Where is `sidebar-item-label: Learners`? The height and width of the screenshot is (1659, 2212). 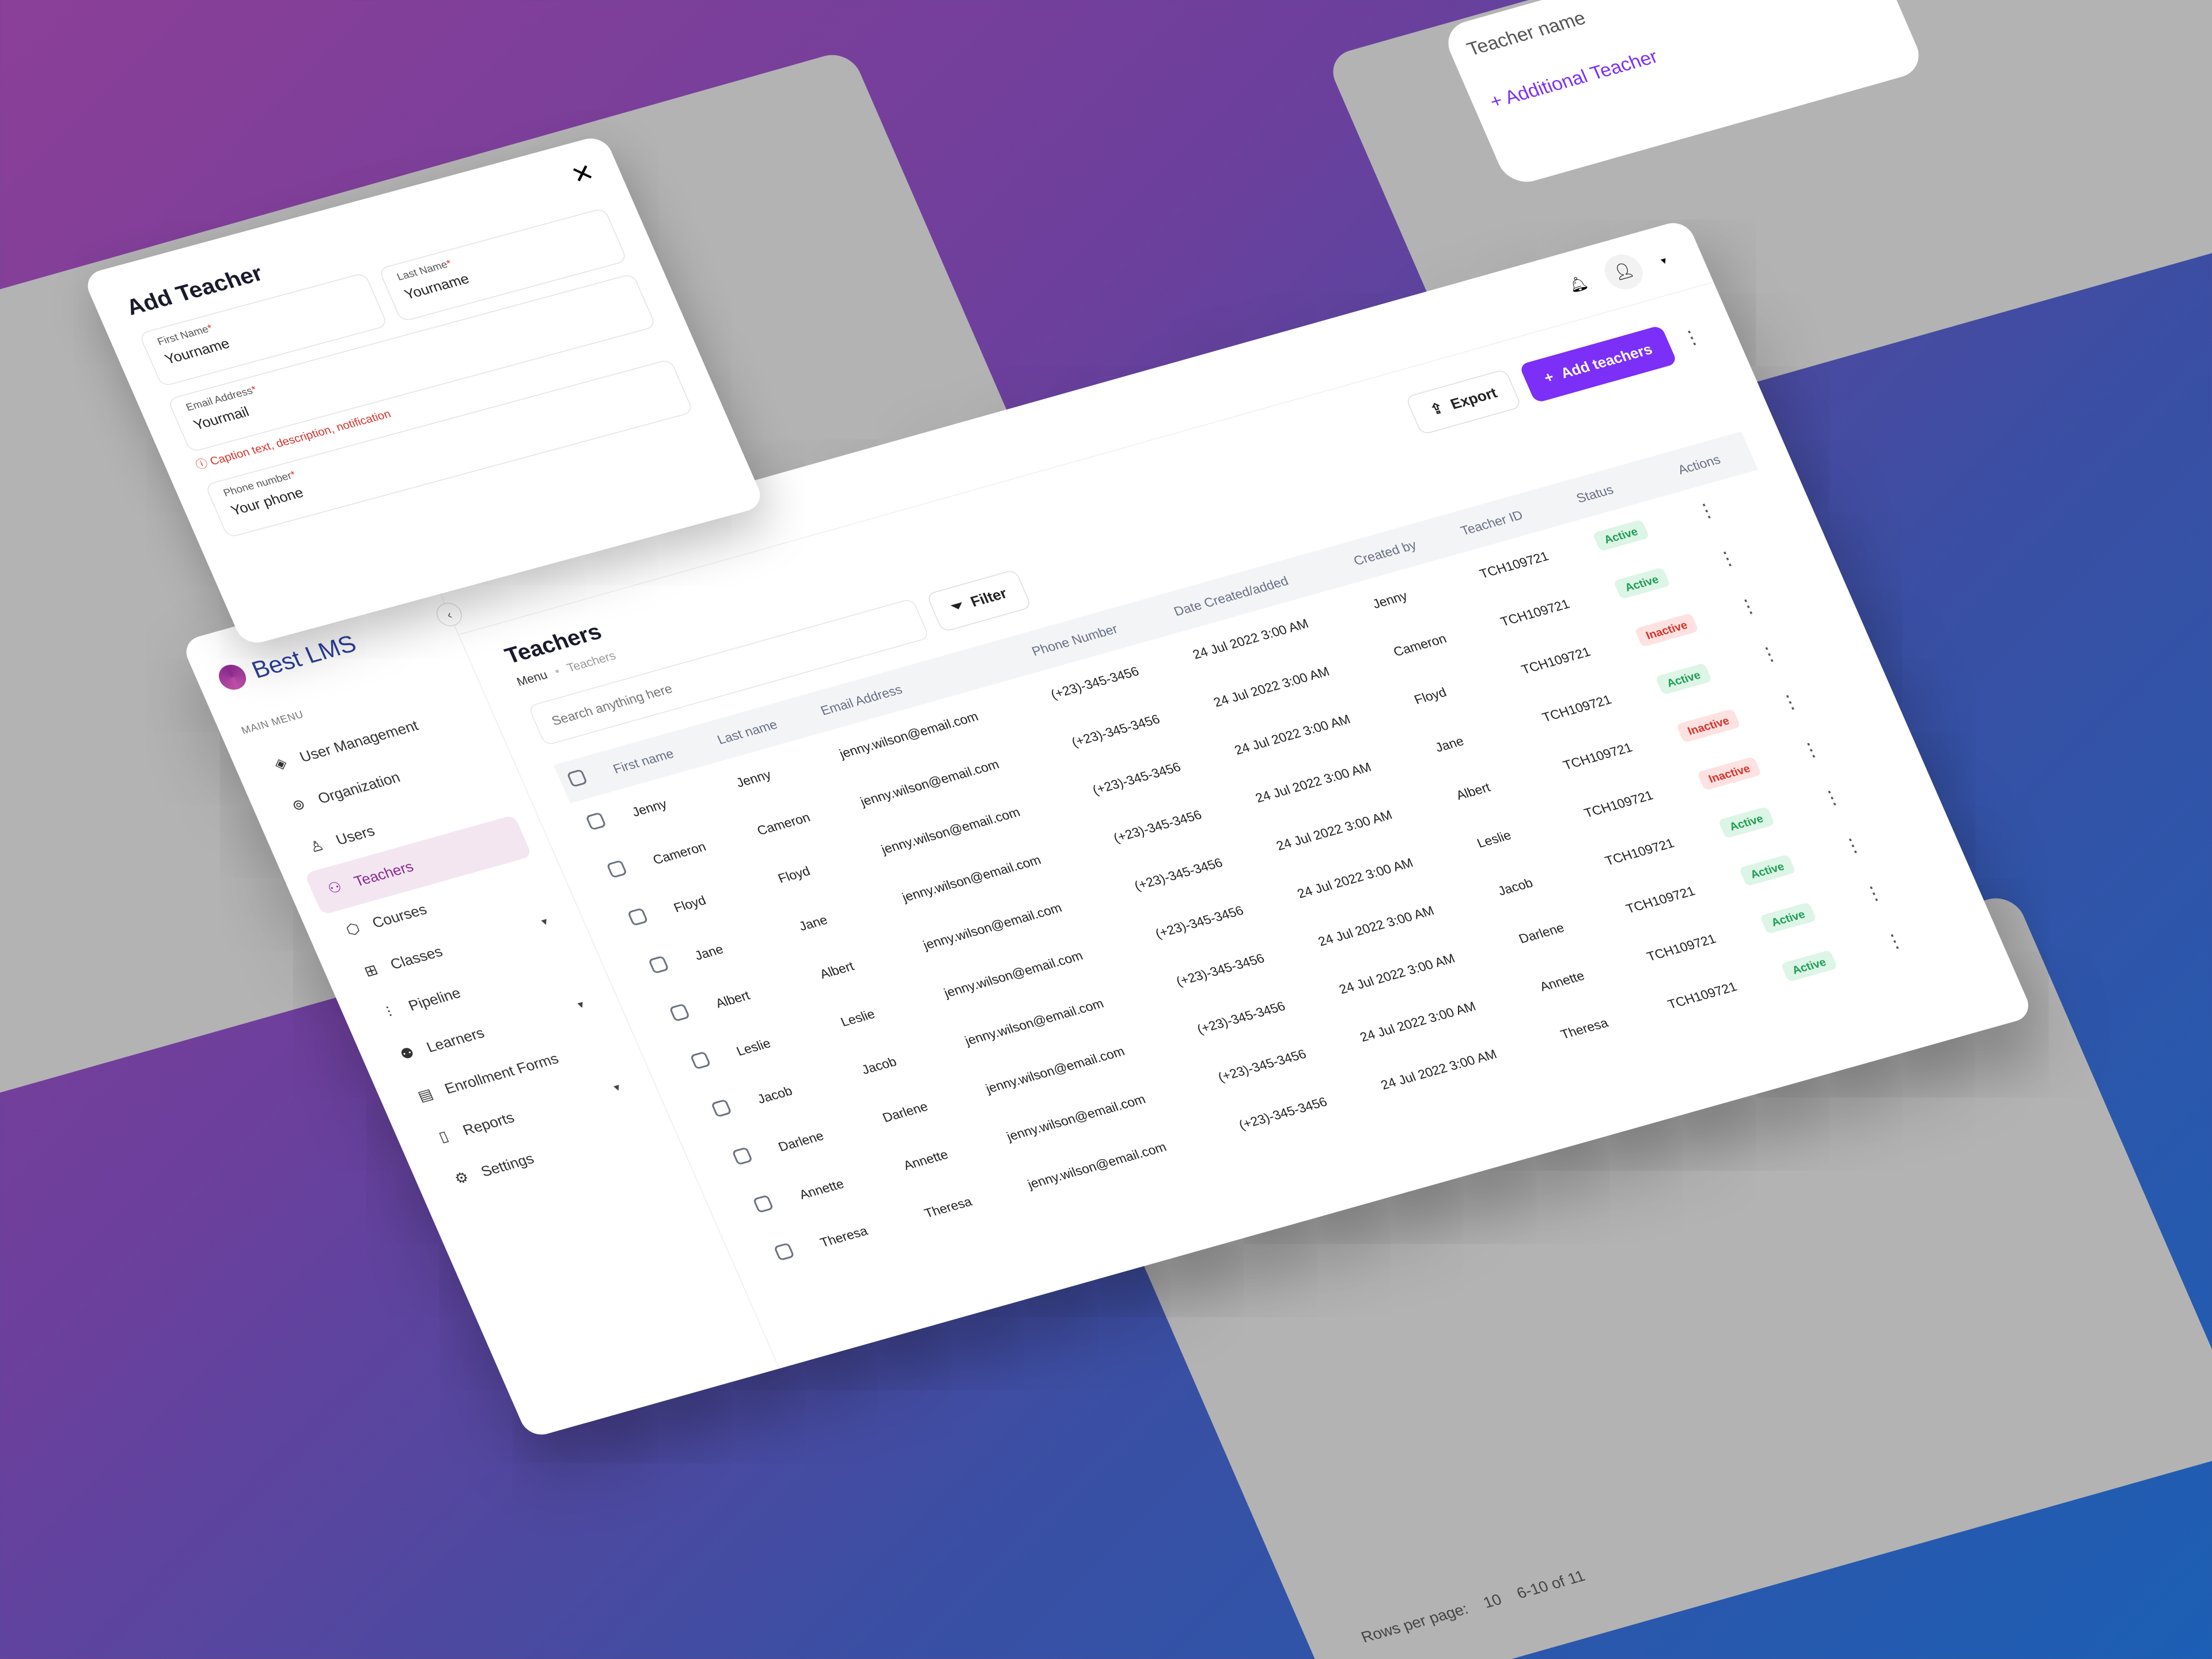
sidebar-item-label: Learners is located at coordinates (455, 1040).